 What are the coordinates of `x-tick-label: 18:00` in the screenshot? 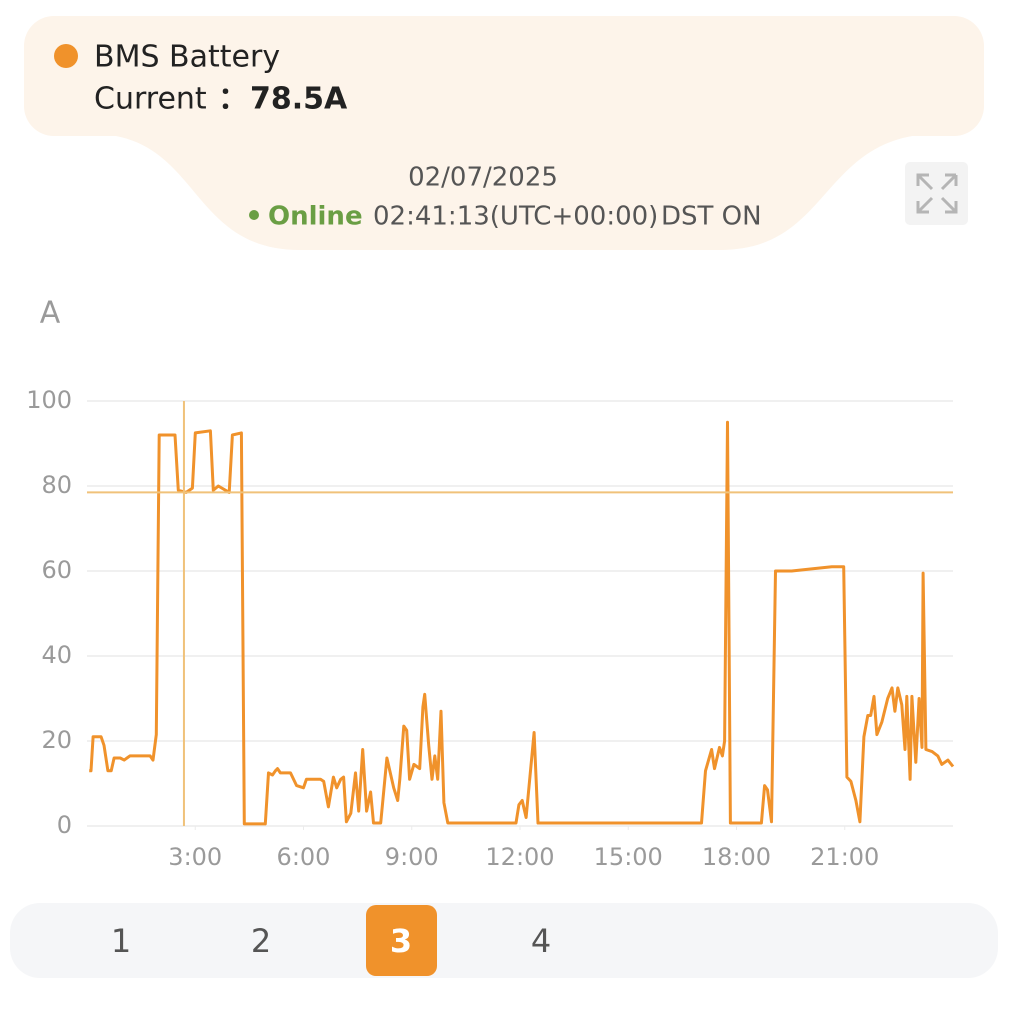 It's located at (736, 857).